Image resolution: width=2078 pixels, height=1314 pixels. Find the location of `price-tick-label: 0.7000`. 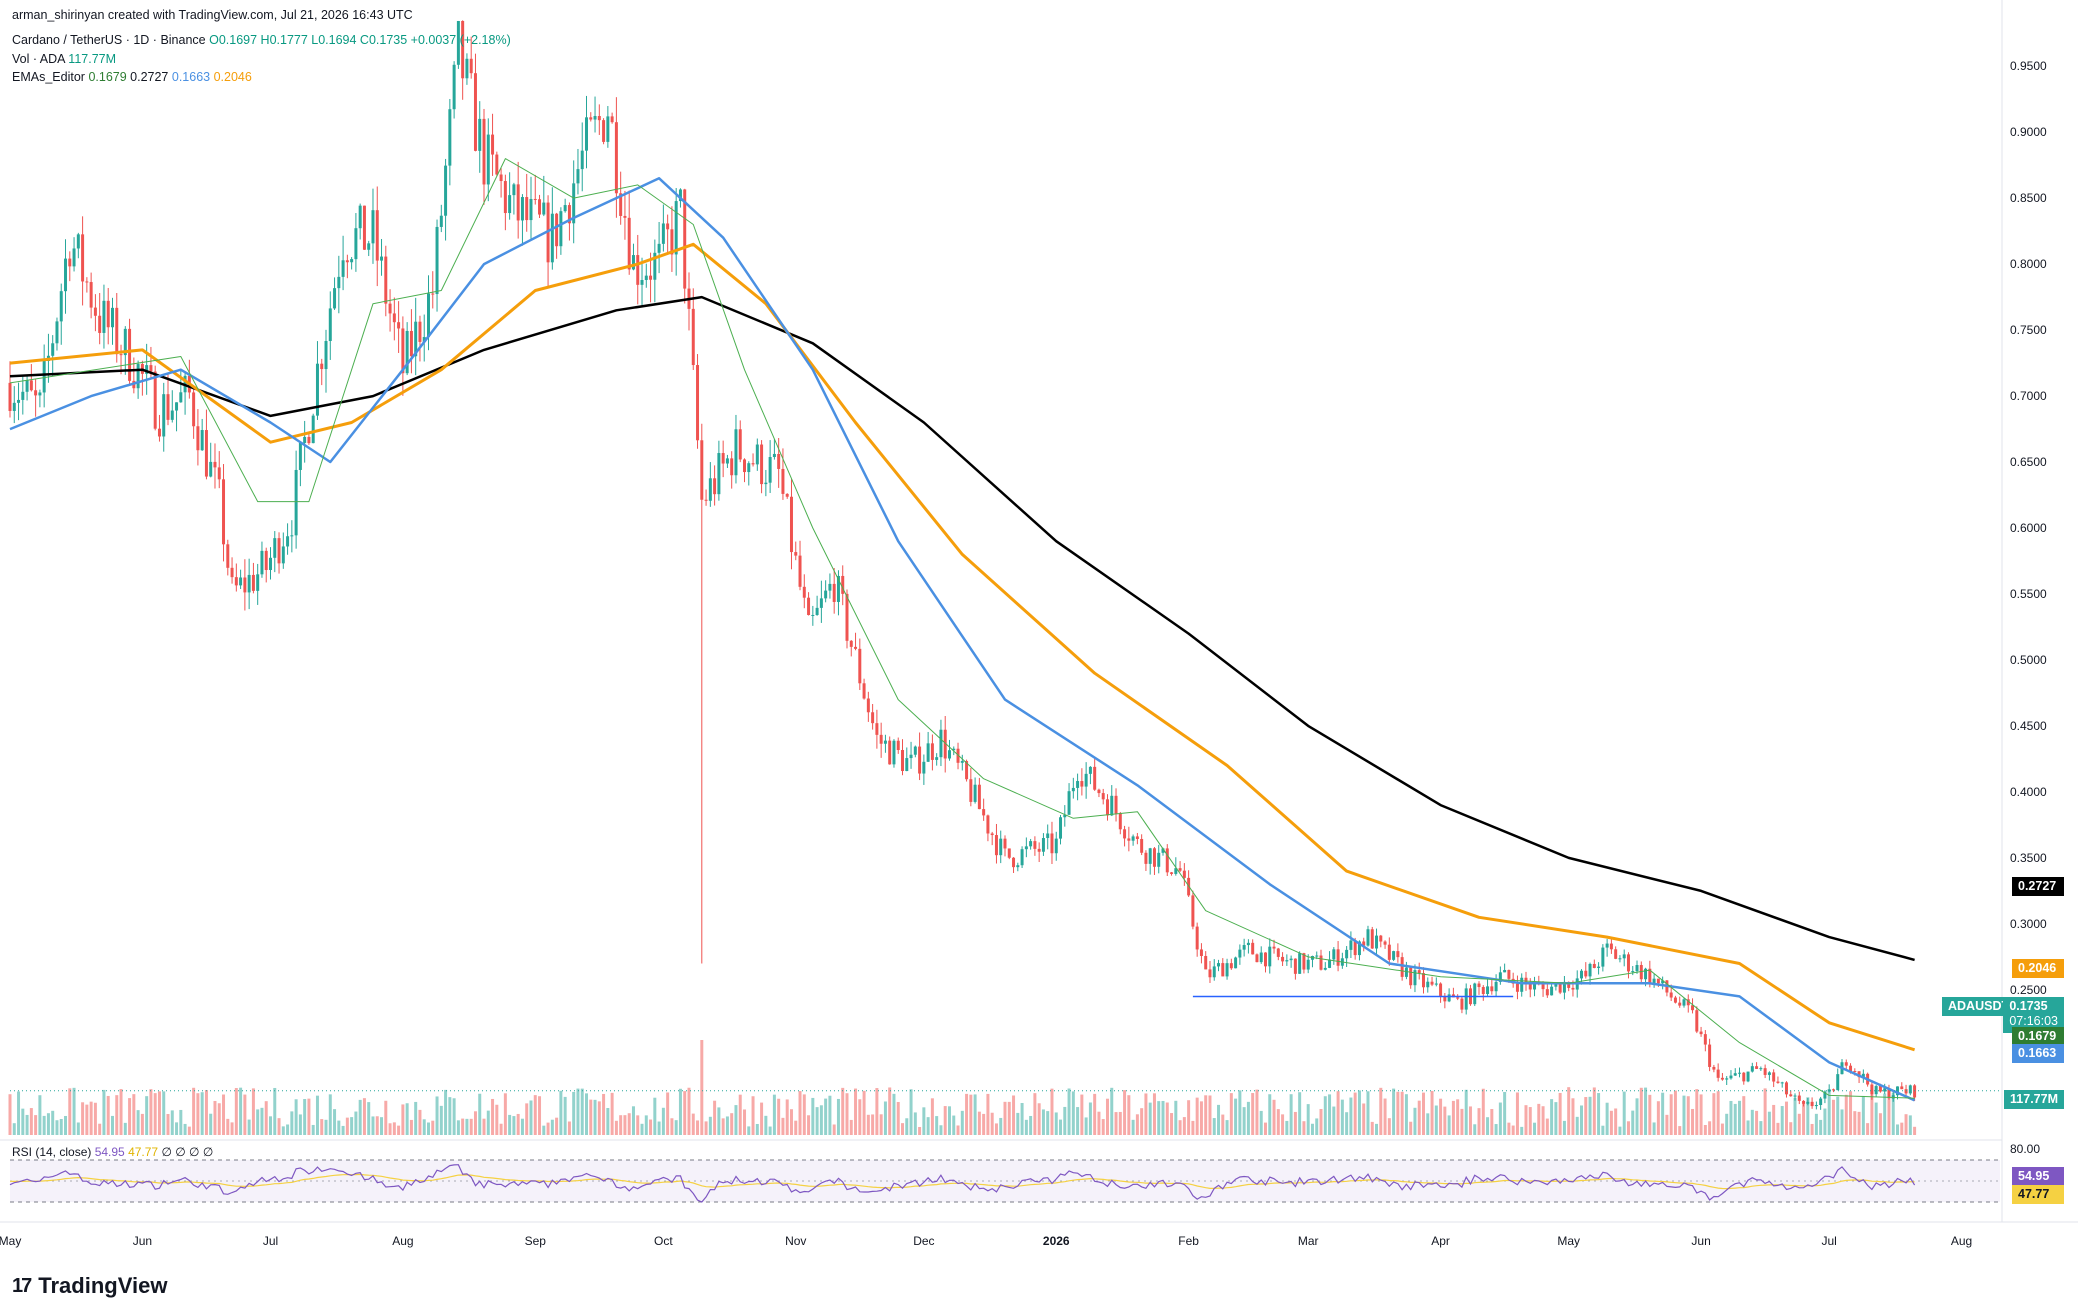

price-tick-label: 0.7000 is located at coordinates (2028, 396).